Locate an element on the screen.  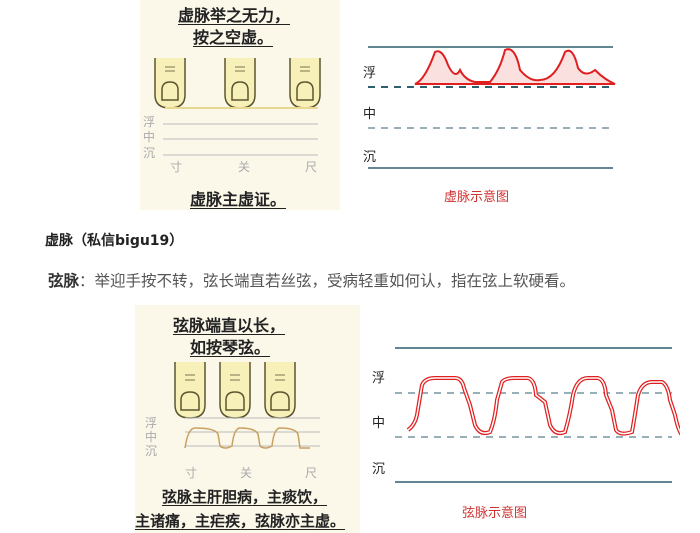
figure2-footer-line1: 弦脉主肝胆病，主痰饮， is located at coordinates (245, 497).